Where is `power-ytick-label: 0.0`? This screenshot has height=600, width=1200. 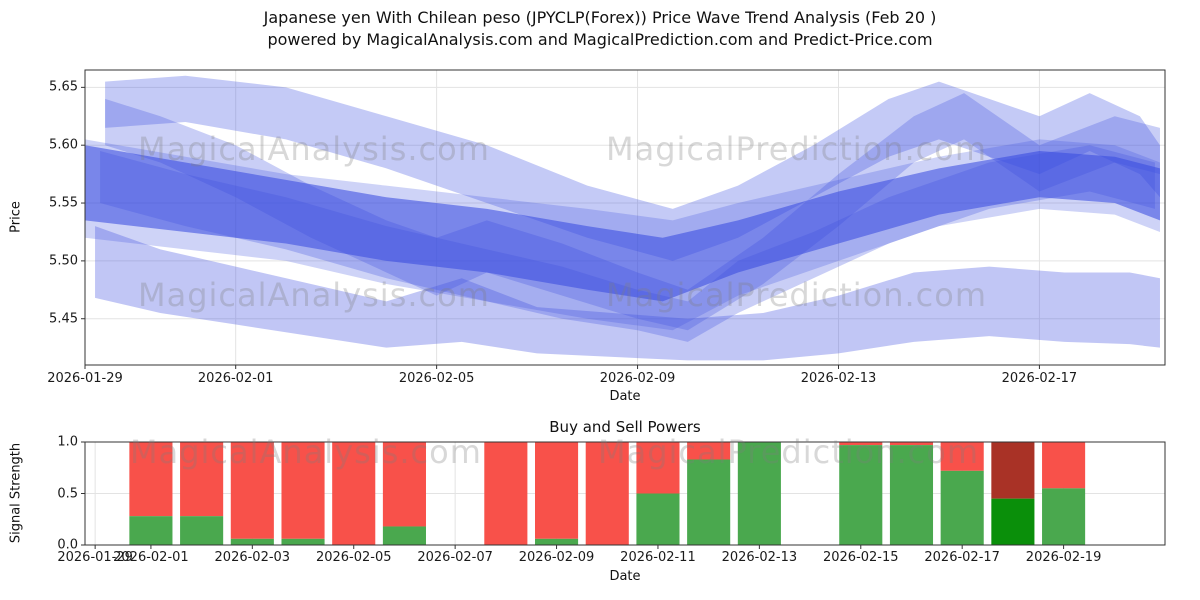 power-ytick-label: 0.0 is located at coordinates (67, 545).